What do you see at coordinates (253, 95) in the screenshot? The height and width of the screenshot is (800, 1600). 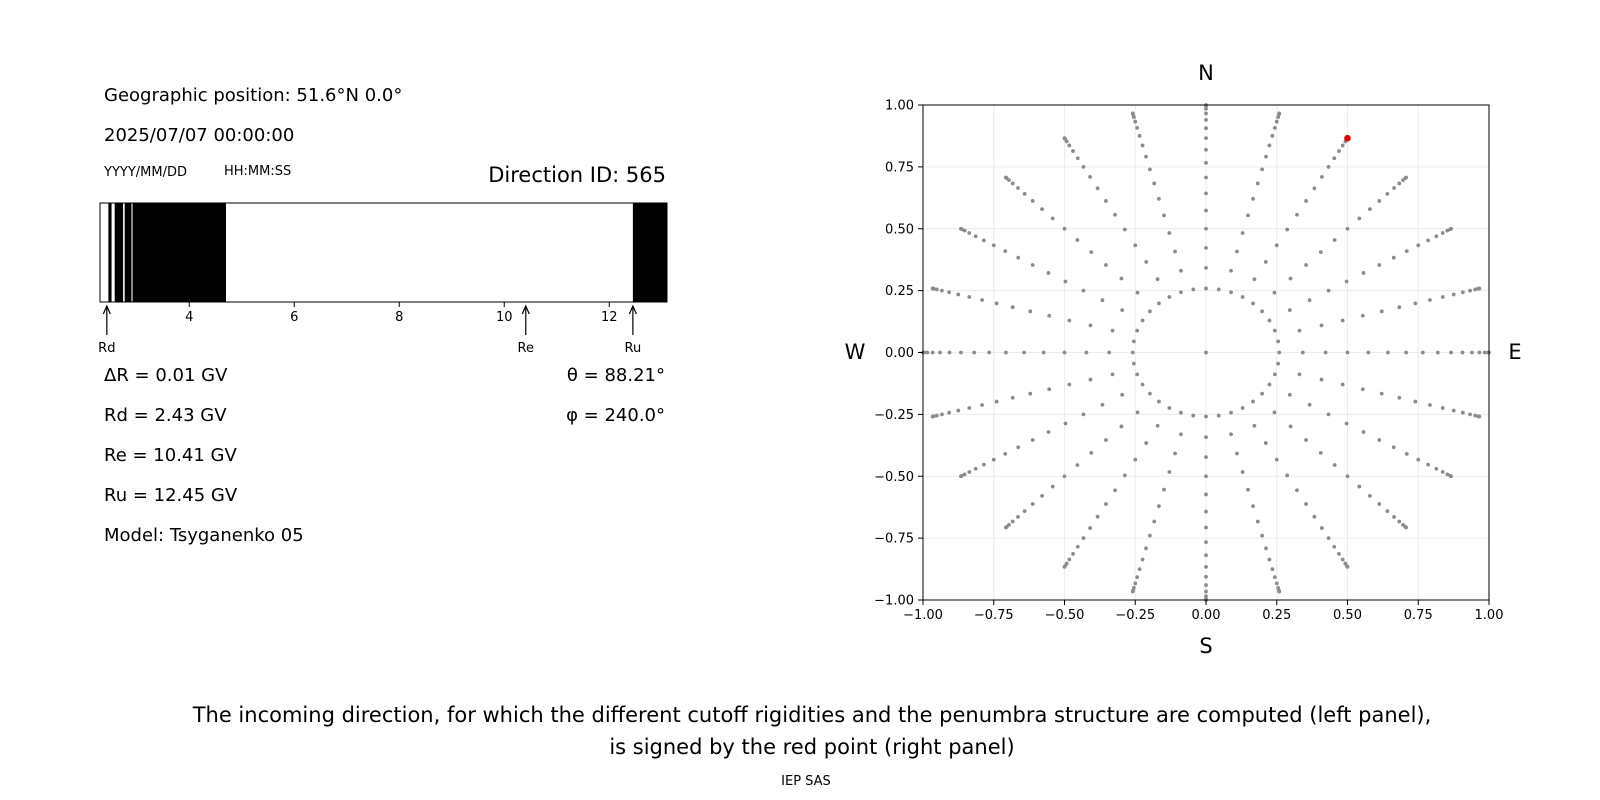 I see `geographic-position: Geographic position: 51.6°N 0.0°` at bounding box center [253, 95].